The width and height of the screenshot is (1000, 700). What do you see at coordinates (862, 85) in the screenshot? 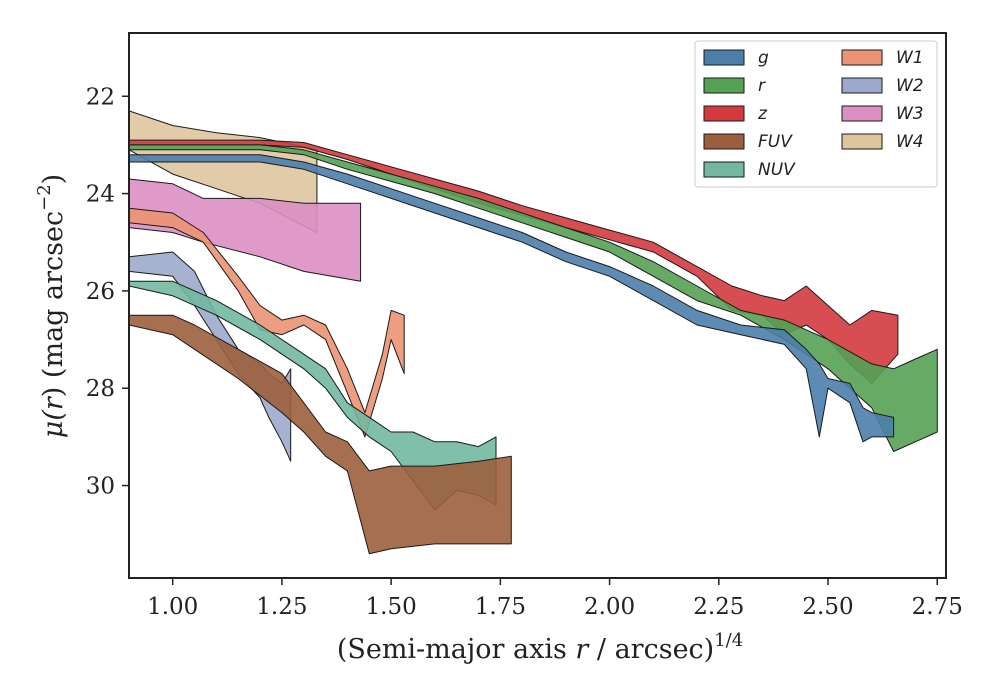
I see `legend-swatch-w2` at bounding box center [862, 85].